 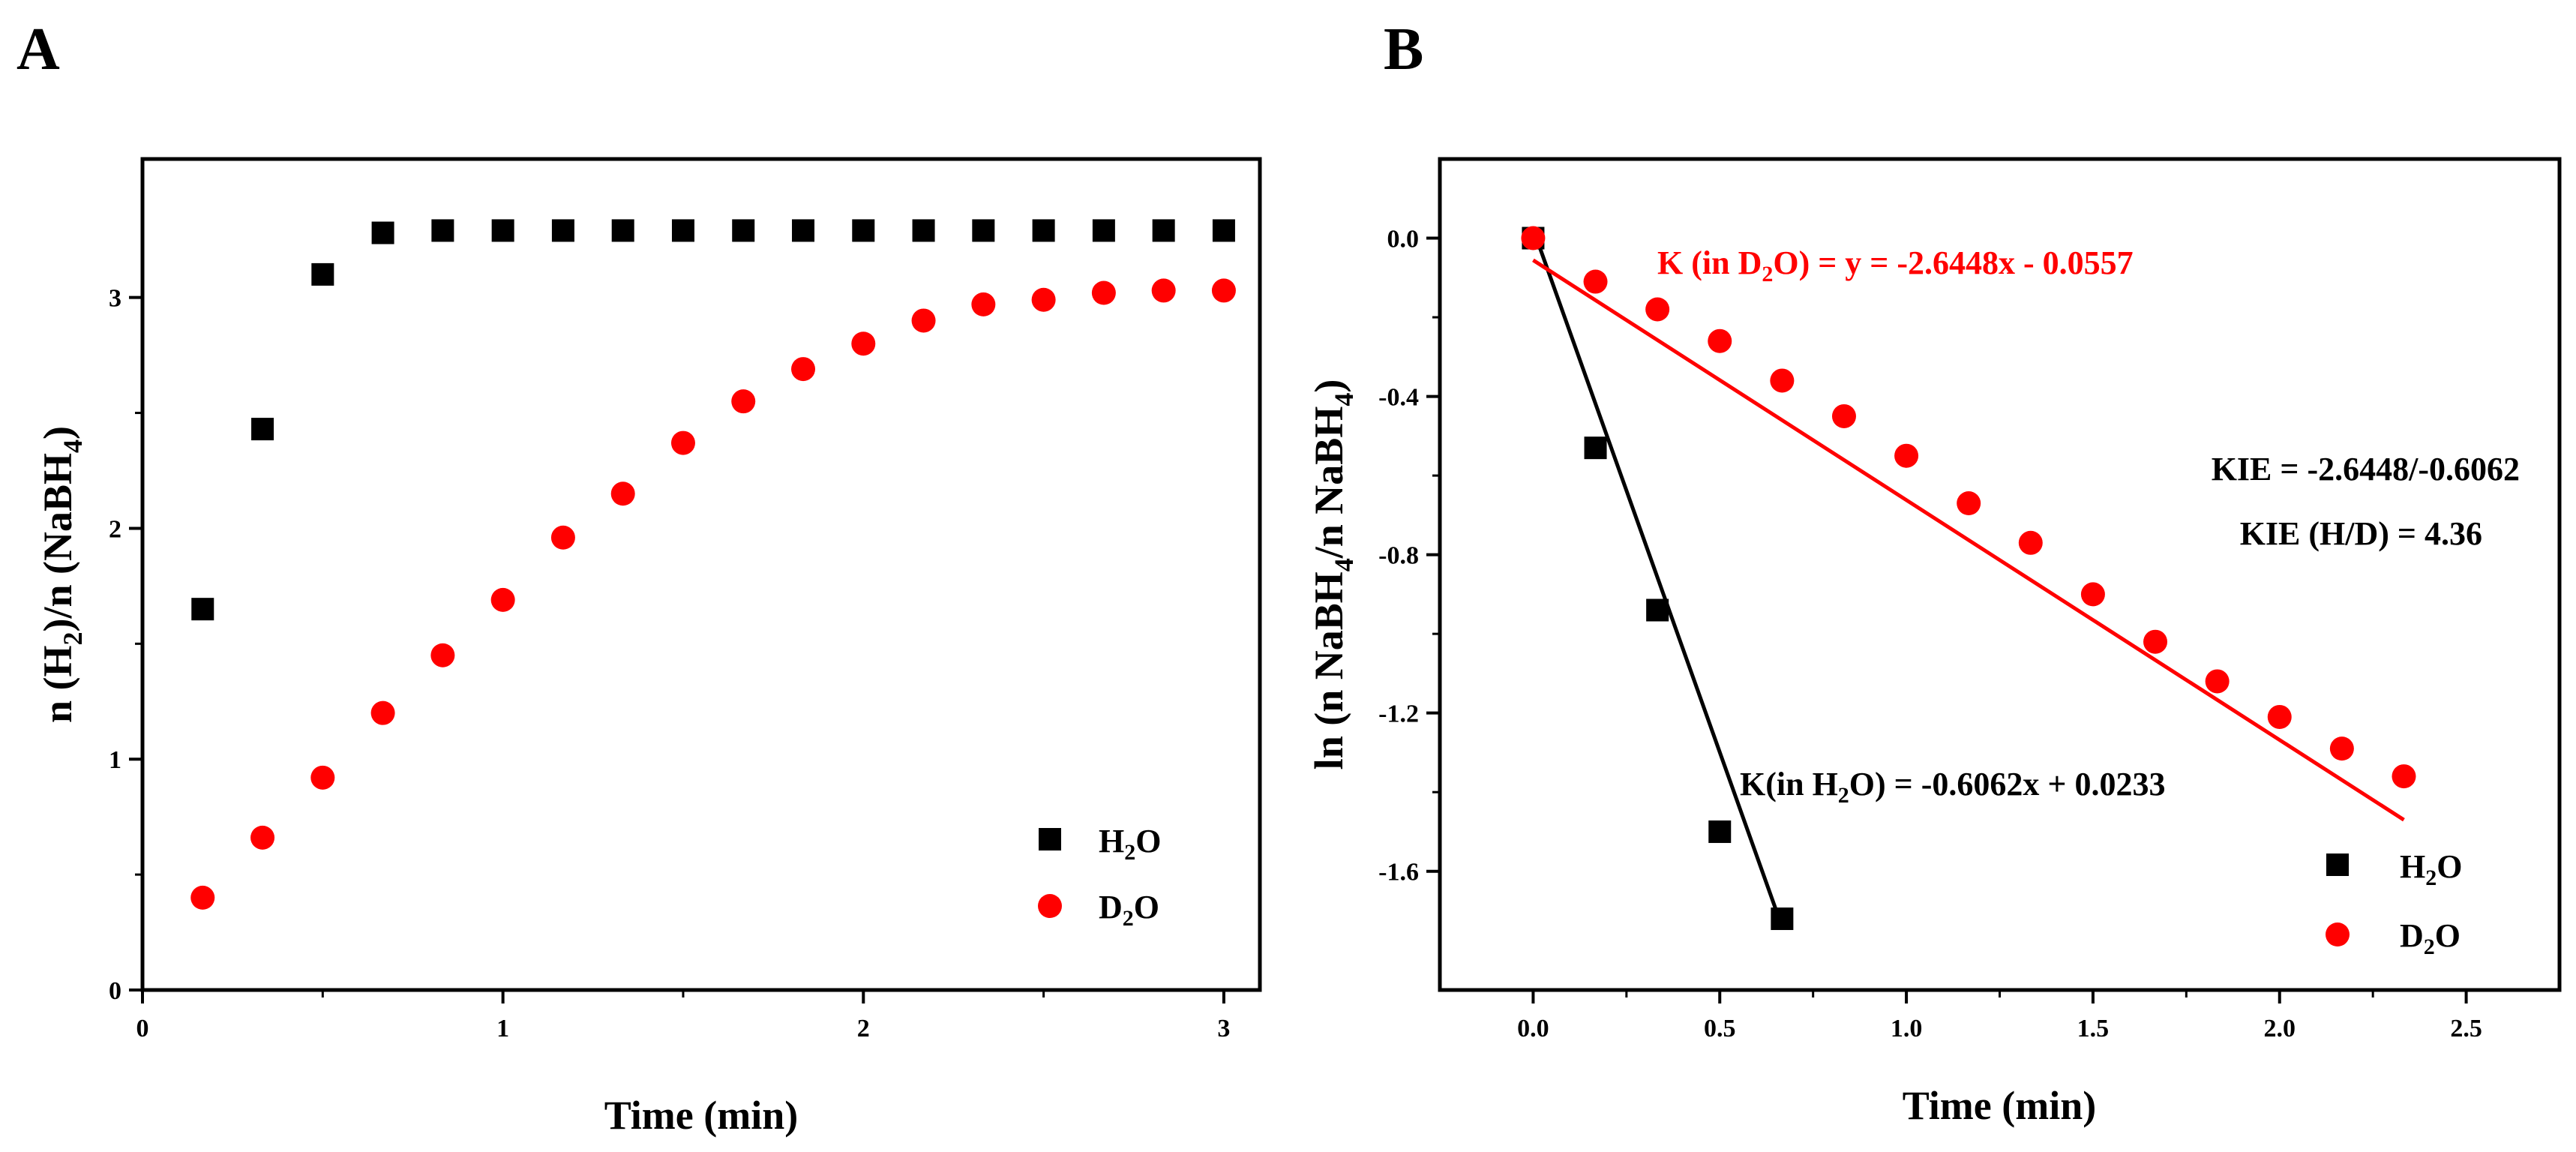 What do you see at coordinates (1399, 714) in the screenshot?
I see `y-tick-label: -1.2` at bounding box center [1399, 714].